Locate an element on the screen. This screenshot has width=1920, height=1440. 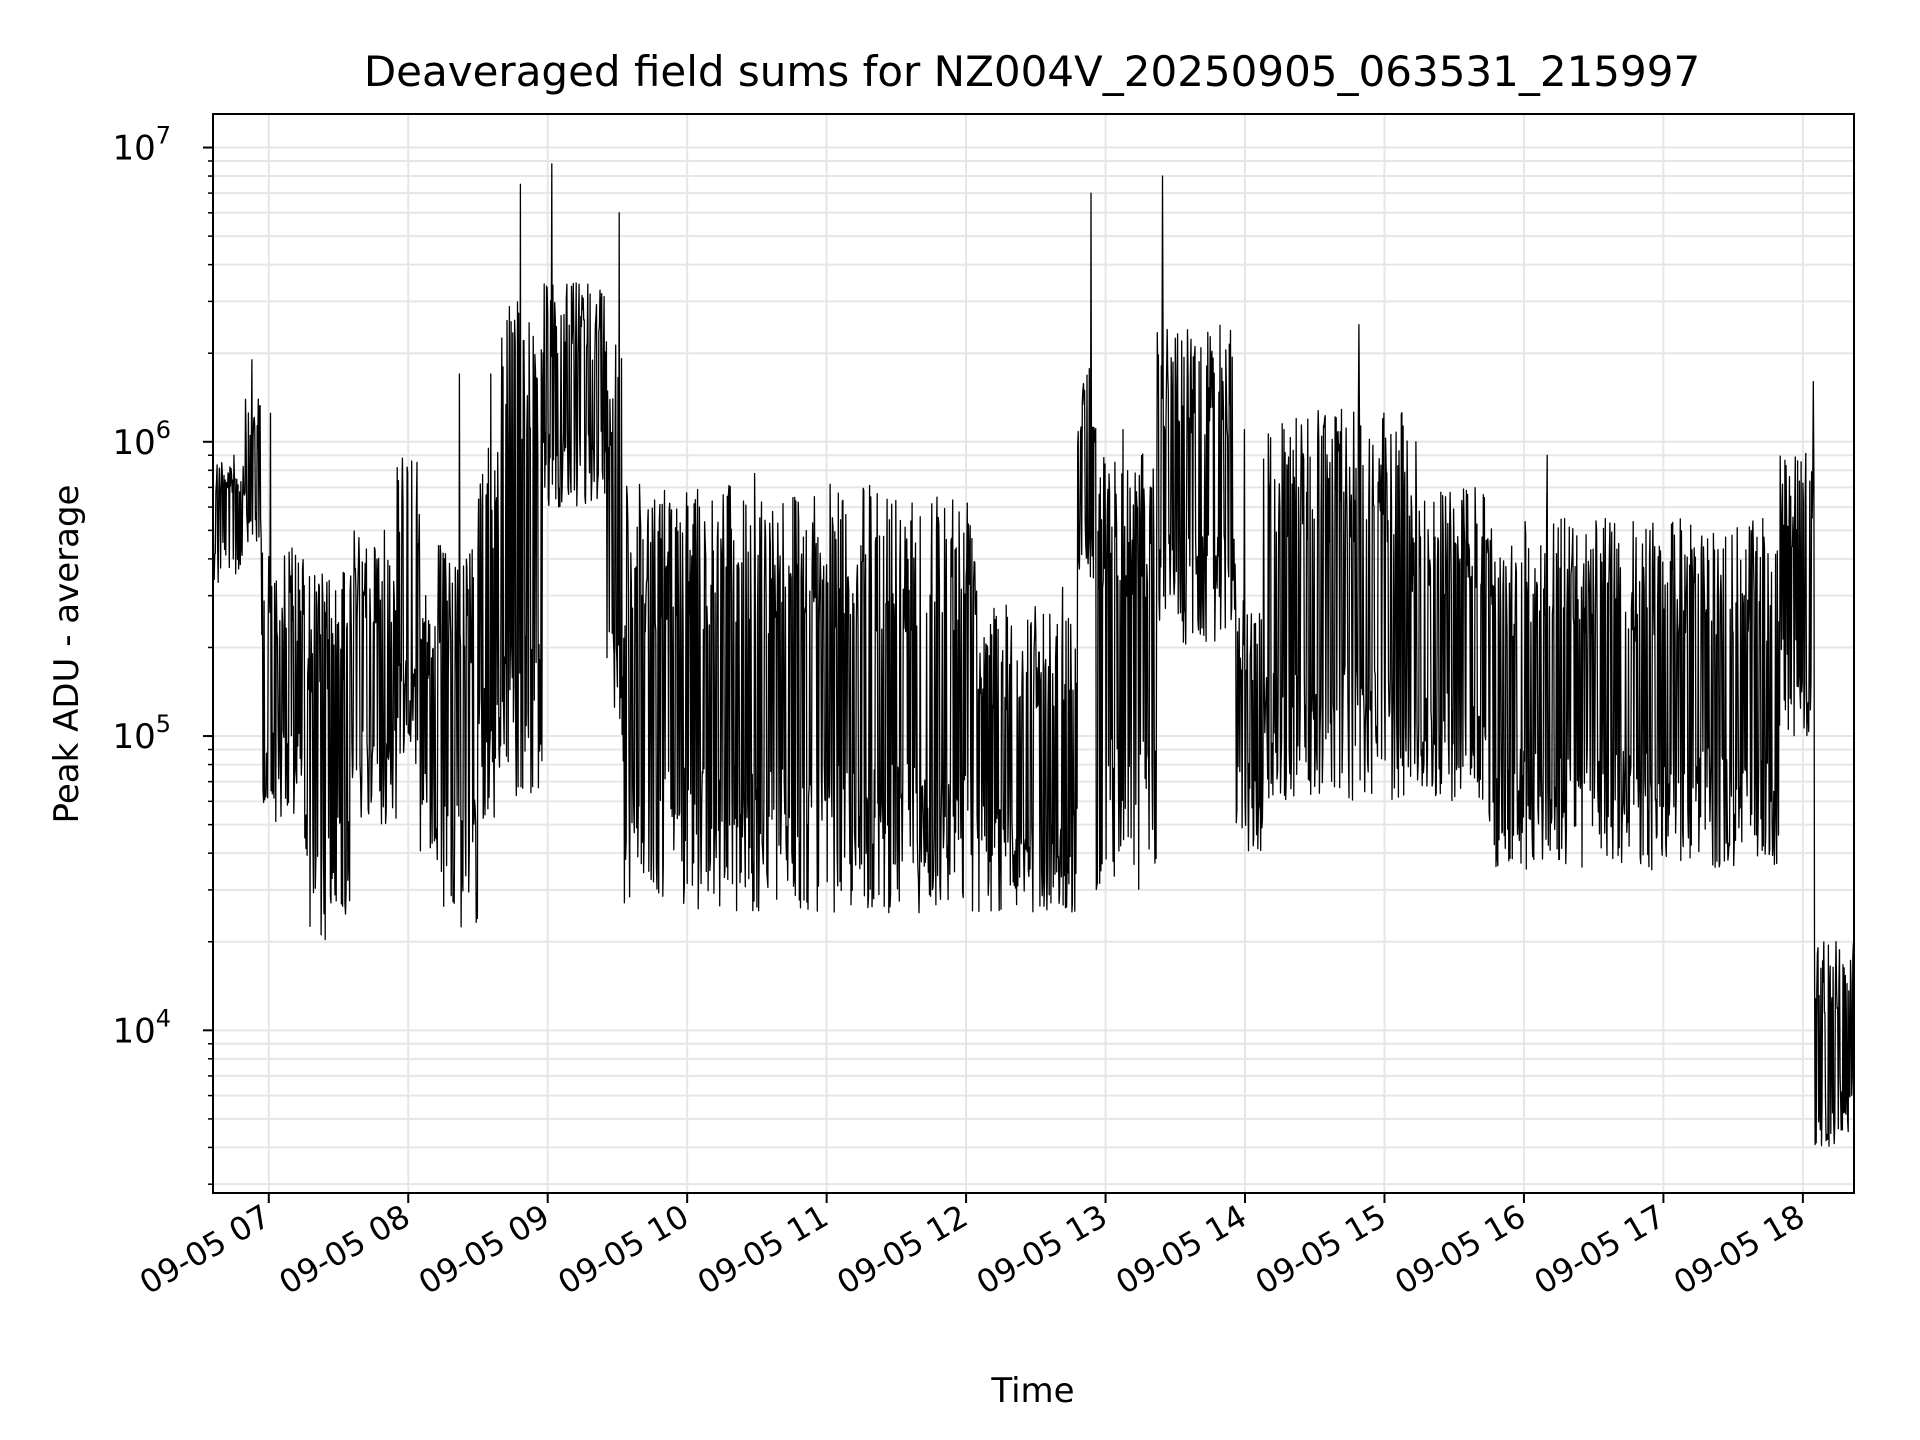
x-tick-label: 09-05 15 is located at coordinates (1321, 1249).